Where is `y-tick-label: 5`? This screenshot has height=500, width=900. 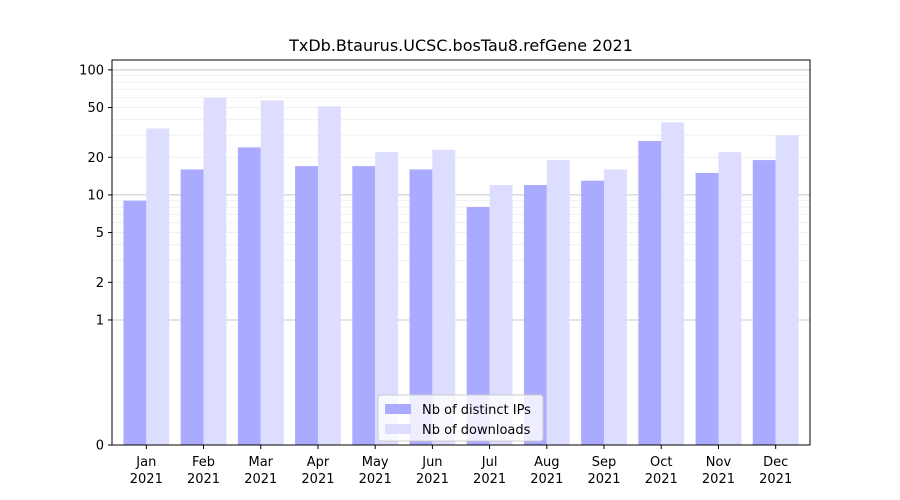
y-tick-label: 5 is located at coordinates (100, 233).